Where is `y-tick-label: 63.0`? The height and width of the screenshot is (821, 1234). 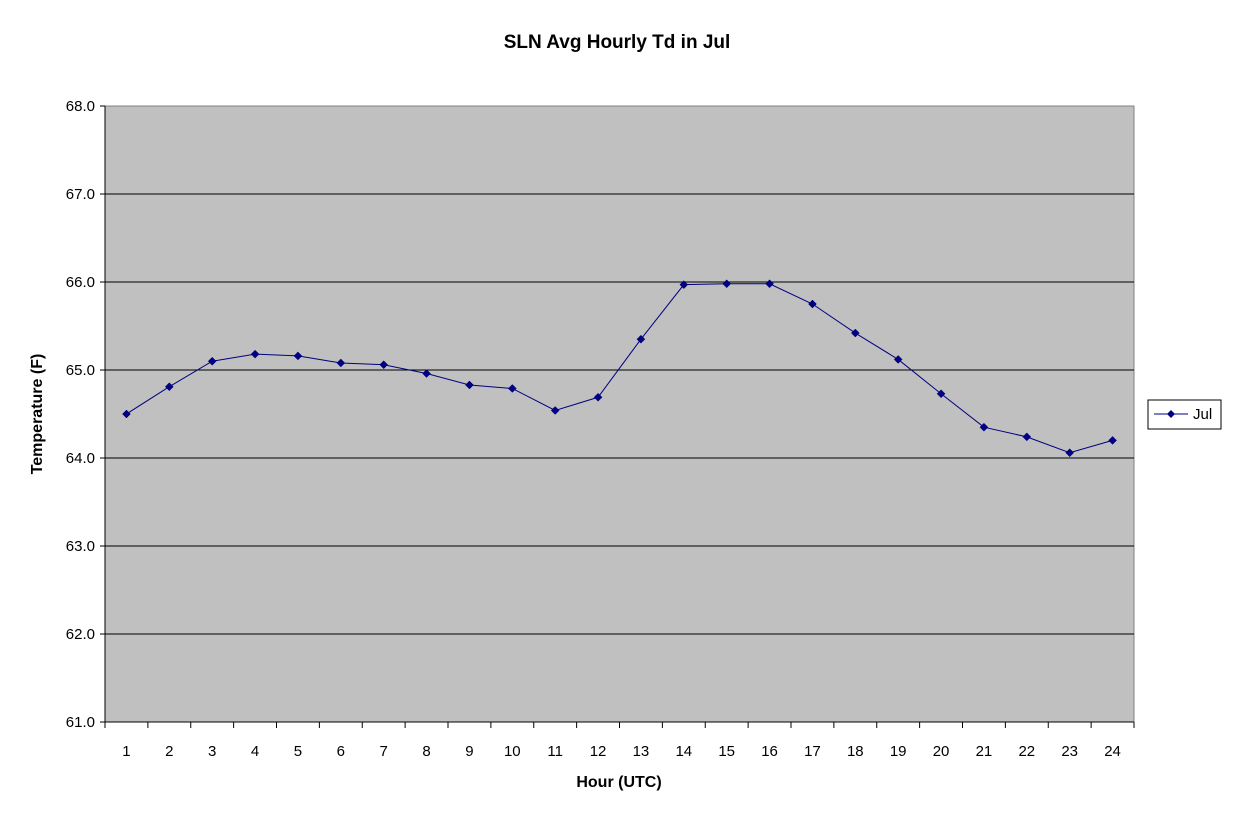 y-tick-label: 63.0 is located at coordinates (80, 546).